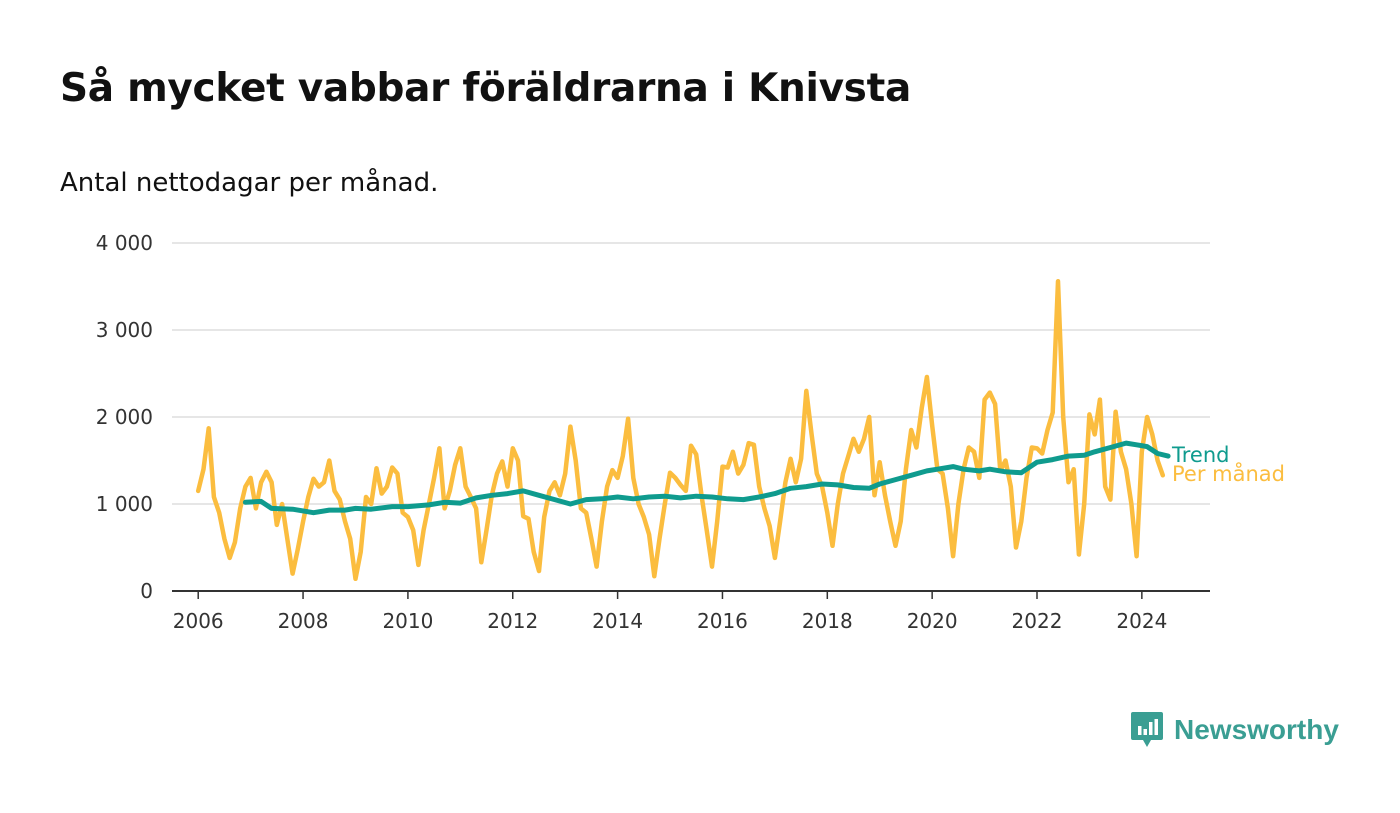 The height and width of the screenshot is (813, 1400). Describe the element at coordinates (1037, 621) in the screenshot. I see `x-tick-label: 2022` at that location.